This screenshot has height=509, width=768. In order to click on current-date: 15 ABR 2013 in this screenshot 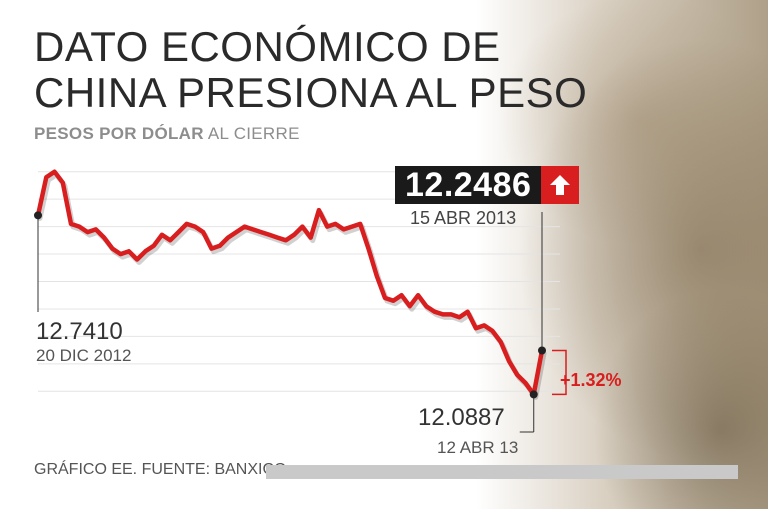, I will do `click(463, 218)`.